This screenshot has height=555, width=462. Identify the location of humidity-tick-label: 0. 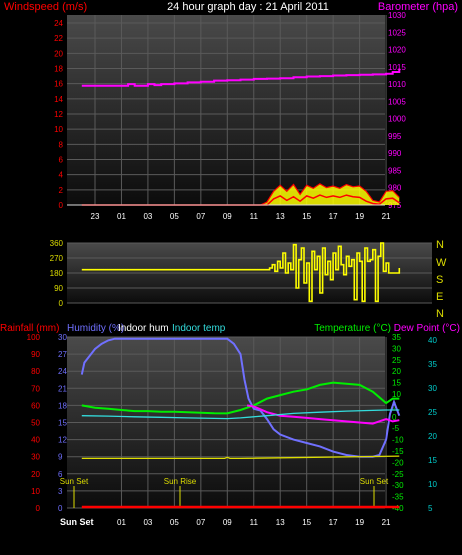
(60, 508).